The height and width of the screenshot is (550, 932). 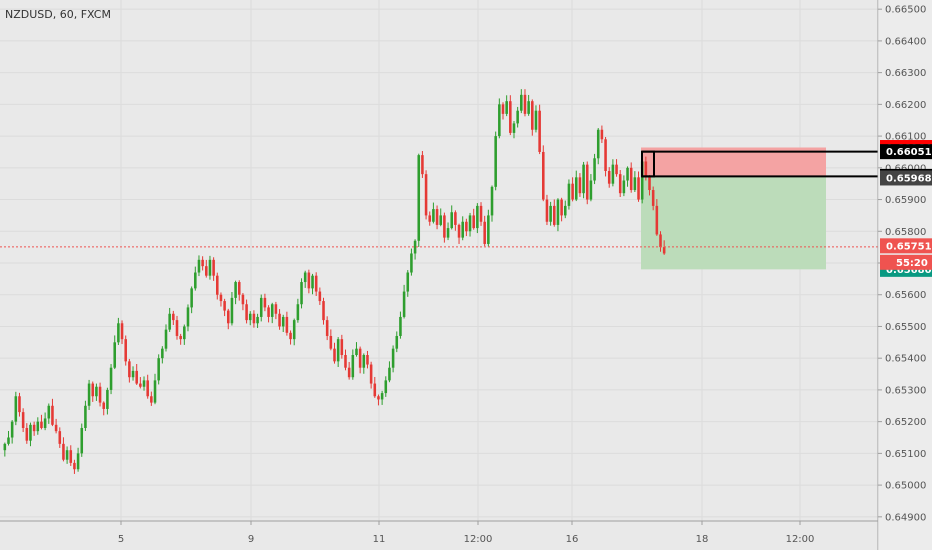 What do you see at coordinates (702, 539) in the screenshot?
I see `time-tick-label: 18` at bounding box center [702, 539].